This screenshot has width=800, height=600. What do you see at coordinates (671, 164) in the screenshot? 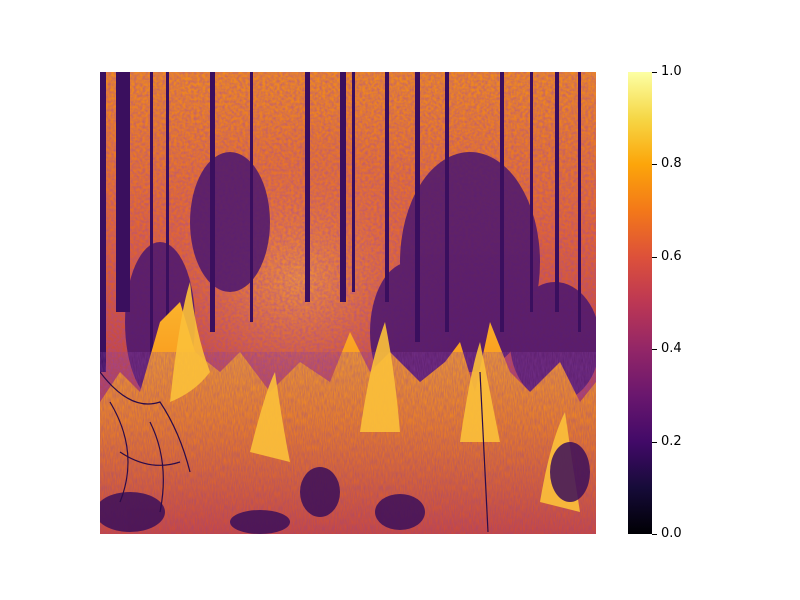
I see `colorbar-tick-label: 0.8` at bounding box center [671, 164].